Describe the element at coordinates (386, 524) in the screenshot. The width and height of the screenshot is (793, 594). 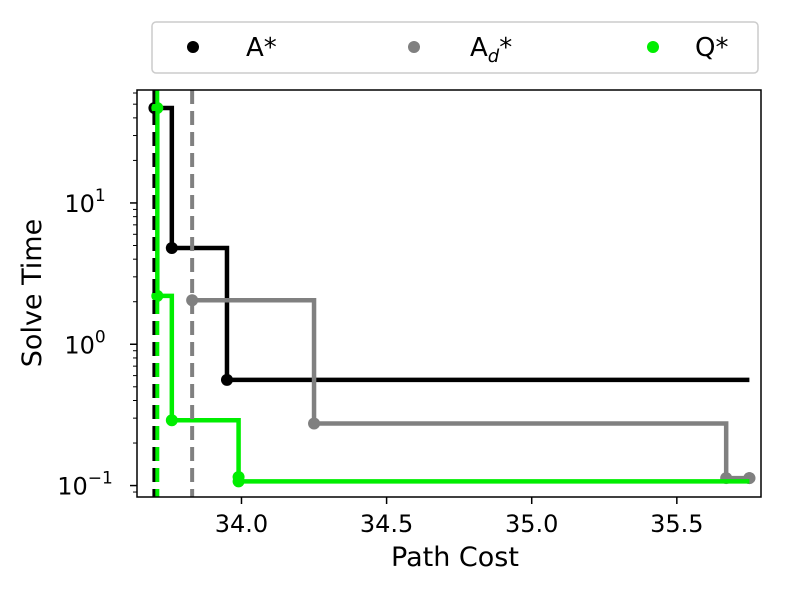
I see `x-tick-label: 34.5` at that location.